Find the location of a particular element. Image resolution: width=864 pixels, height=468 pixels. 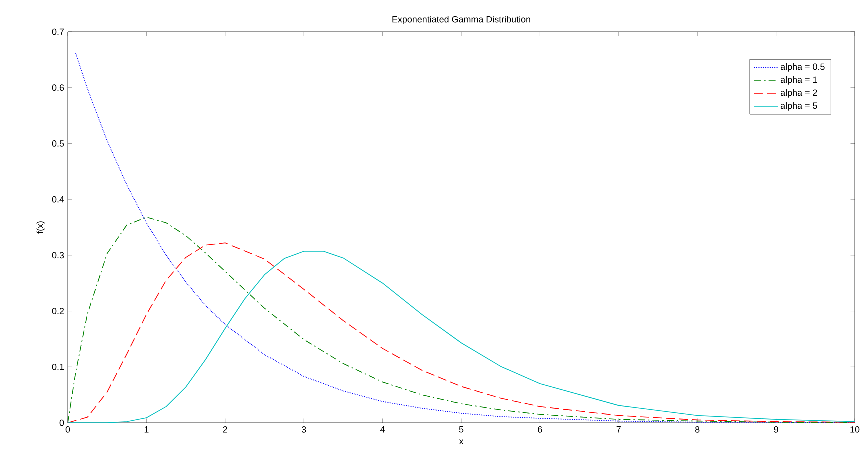

x-tick-label: 5 is located at coordinates (461, 429).